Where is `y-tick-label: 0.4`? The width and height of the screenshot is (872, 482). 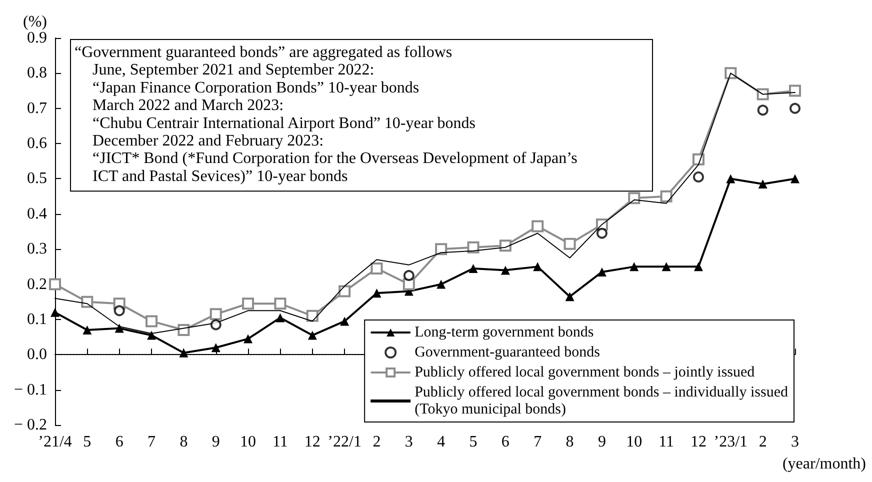 y-tick-label: 0.4 is located at coordinates (37, 213).